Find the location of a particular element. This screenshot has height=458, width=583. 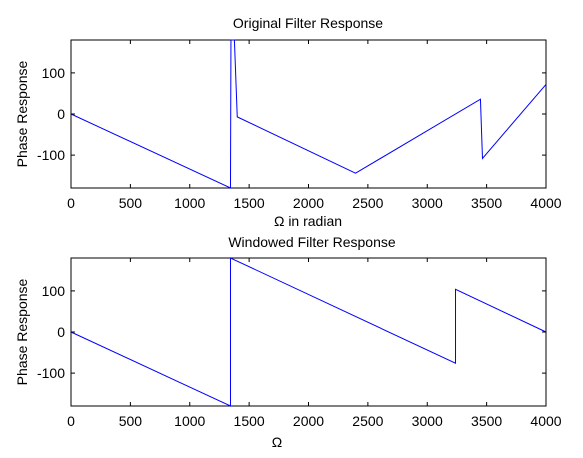

y-axis-label-windowed: Phase Response is located at coordinates (22, 331).